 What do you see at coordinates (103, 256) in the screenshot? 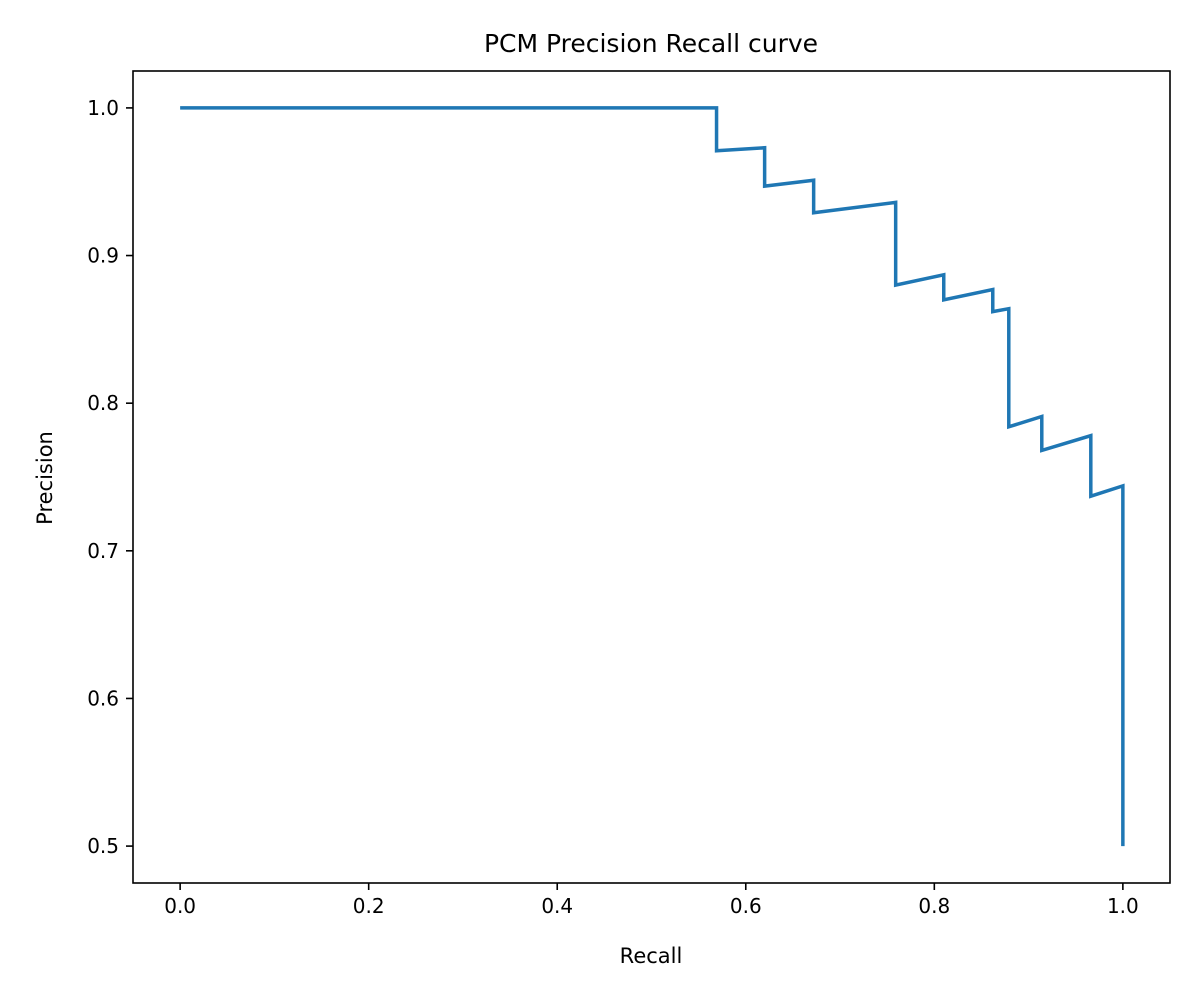
I see `y-tick-label: 0.9` at bounding box center [103, 256].